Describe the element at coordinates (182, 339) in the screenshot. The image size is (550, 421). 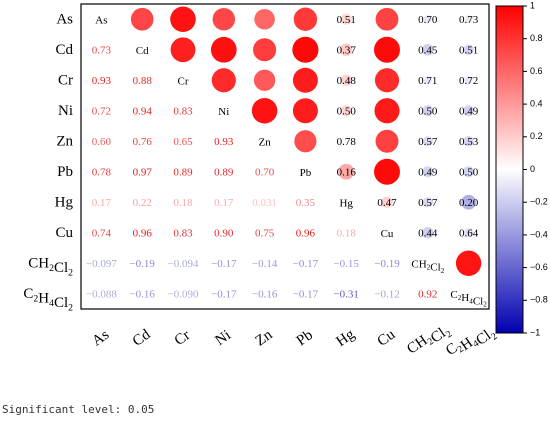
I see `column-label: Cr` at that location.